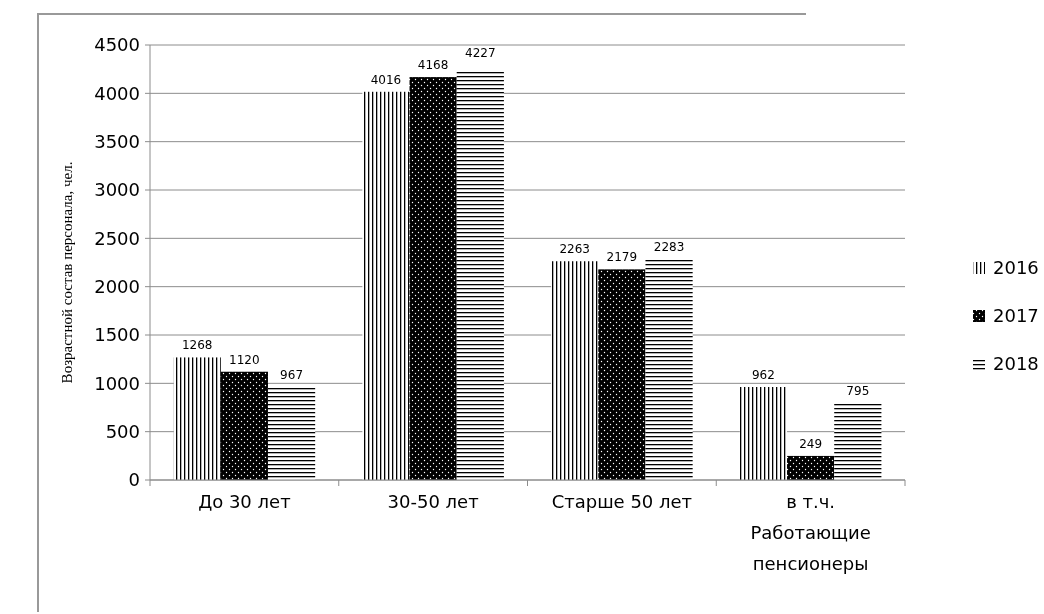 This screenshot has width=1044, height=614. What do you see at coordinates (134, 480) in the screenshot?
I see `y-tick-label: 0` at bounding box center [134, 480].